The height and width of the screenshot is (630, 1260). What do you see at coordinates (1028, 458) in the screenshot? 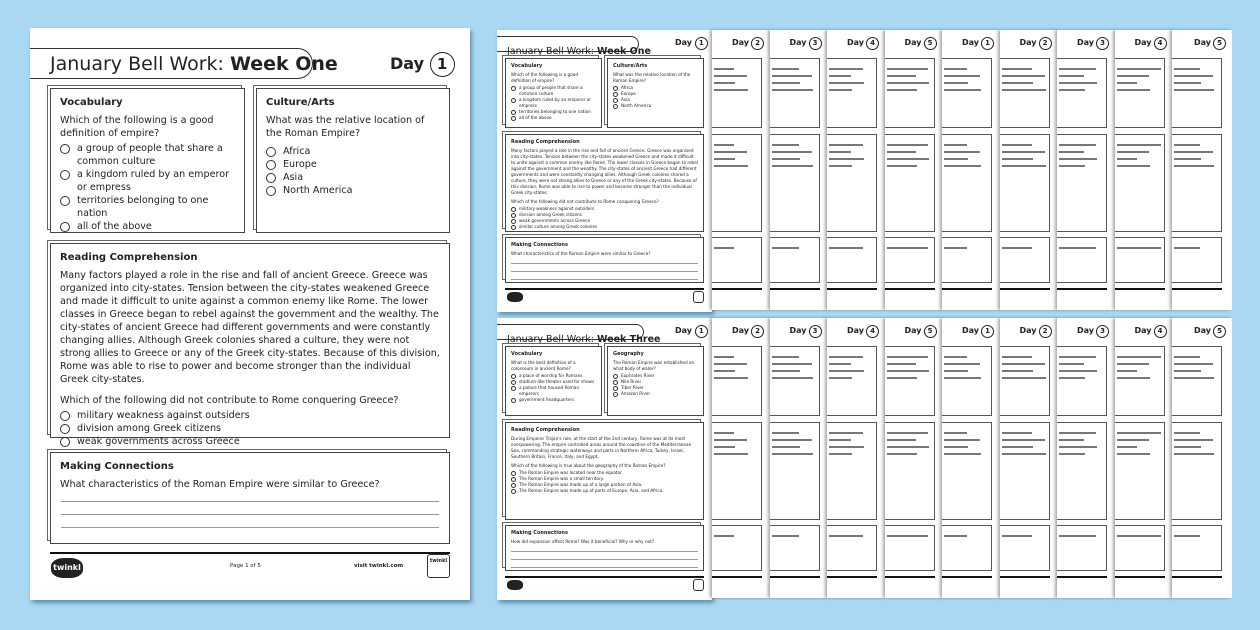
I see `page-strip-day-2: Day 2` at bounding box center [1028, 458].